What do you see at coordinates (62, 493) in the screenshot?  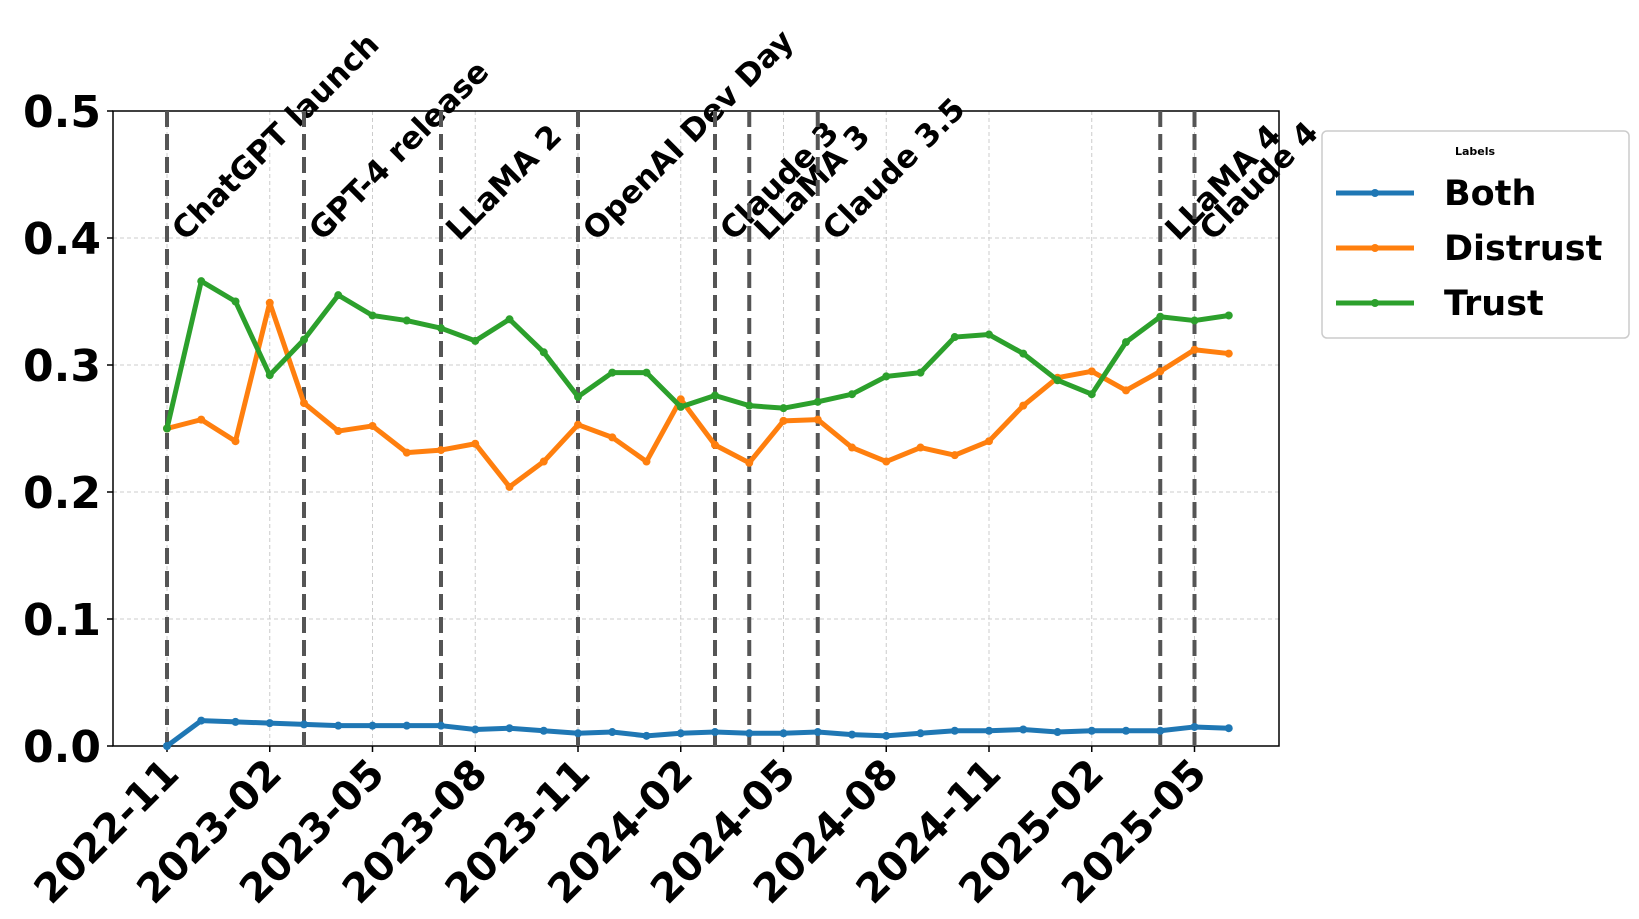 I see `y-tick-label: 0.2` at bounding box center [62, 493].